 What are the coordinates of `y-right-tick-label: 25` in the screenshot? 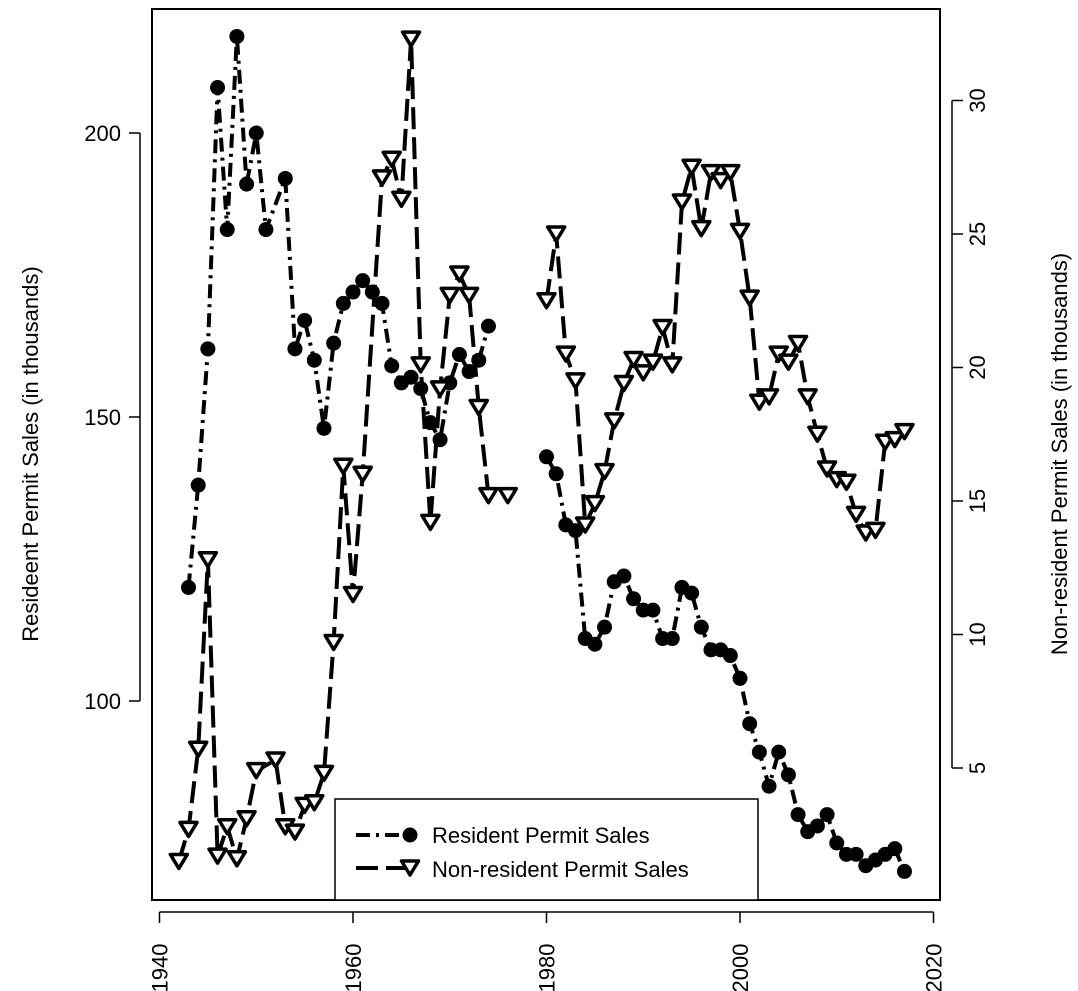 It's located at (977, 234).